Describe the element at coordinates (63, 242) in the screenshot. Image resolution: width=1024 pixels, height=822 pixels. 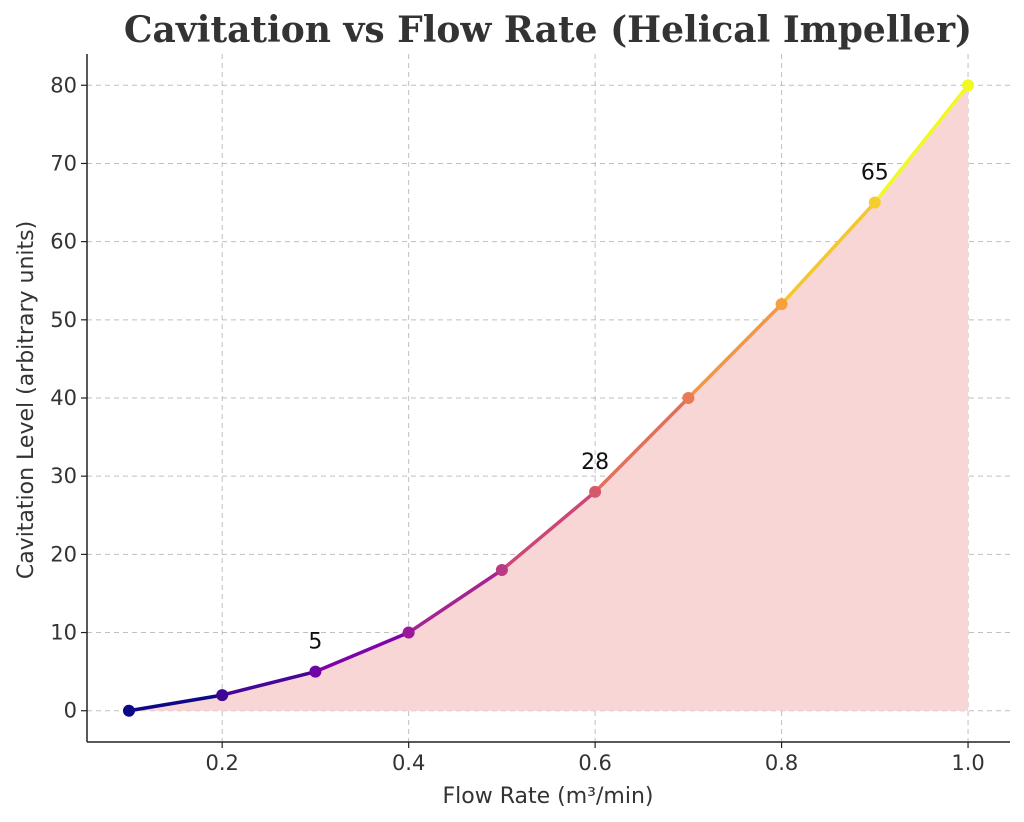
I see `y-tick-label: 60` at that location.